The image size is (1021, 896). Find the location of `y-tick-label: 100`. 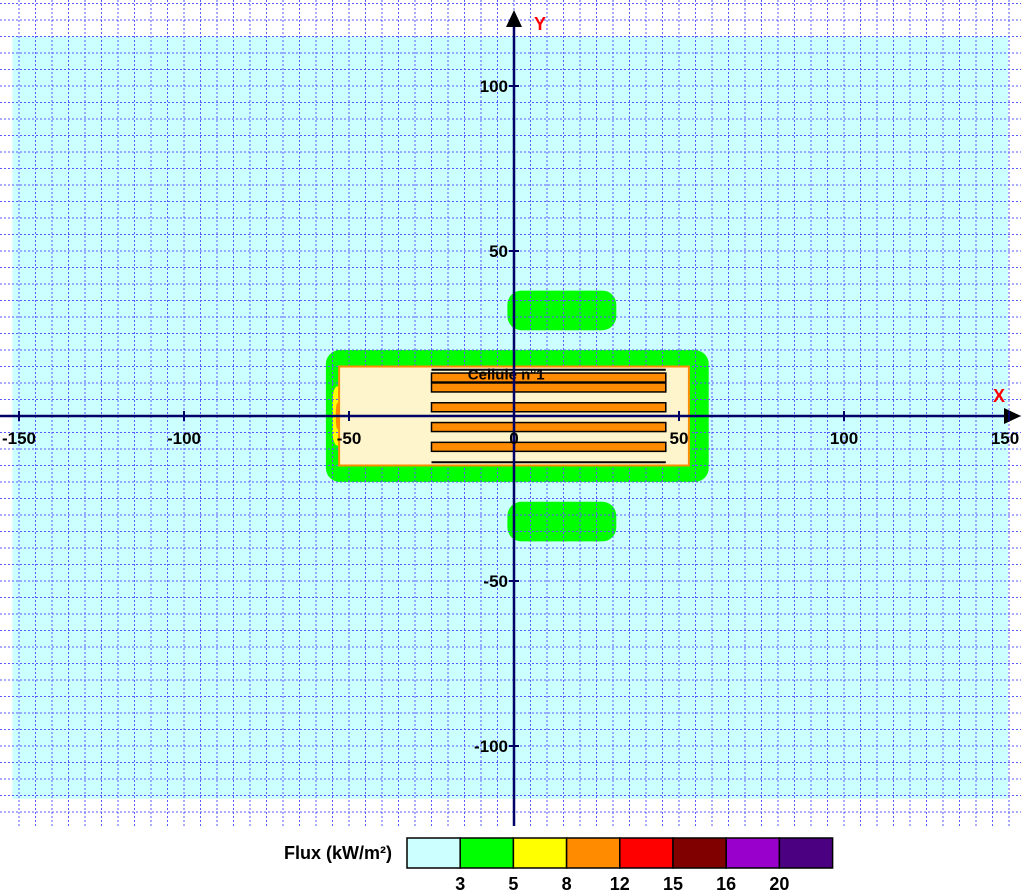

y-tick-label: 100 is located at coordinates (494, 86).